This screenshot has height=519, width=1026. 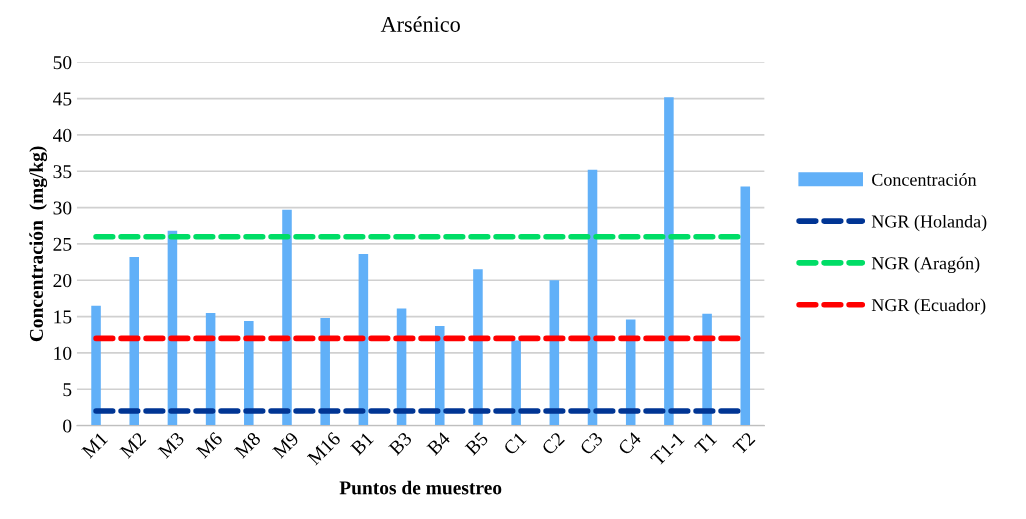 What do you see at coordinates (63, 317) in the screenshot?
I see `y-tick-label: 15` at bounding box center [63, 317].